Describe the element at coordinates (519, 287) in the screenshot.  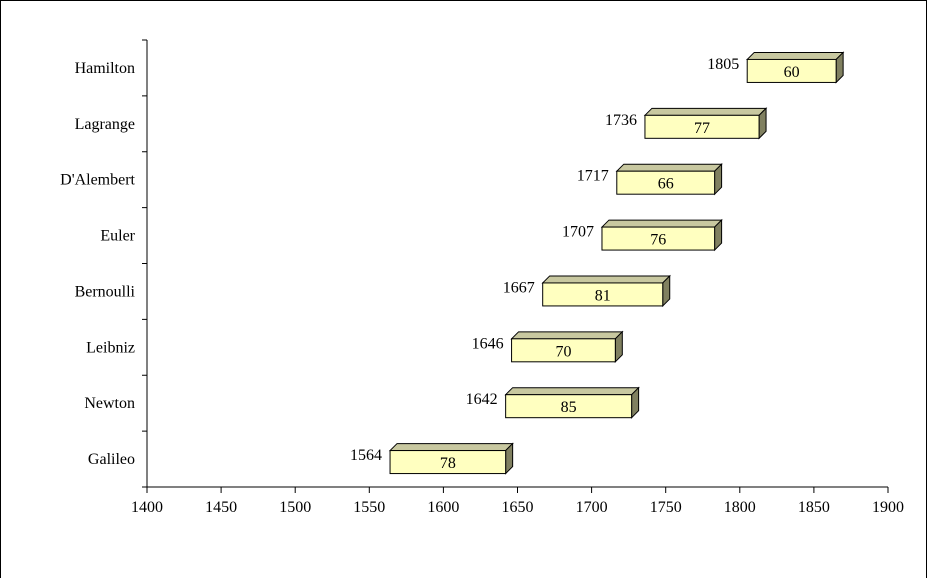
I see `start-label: 1667` at that location.